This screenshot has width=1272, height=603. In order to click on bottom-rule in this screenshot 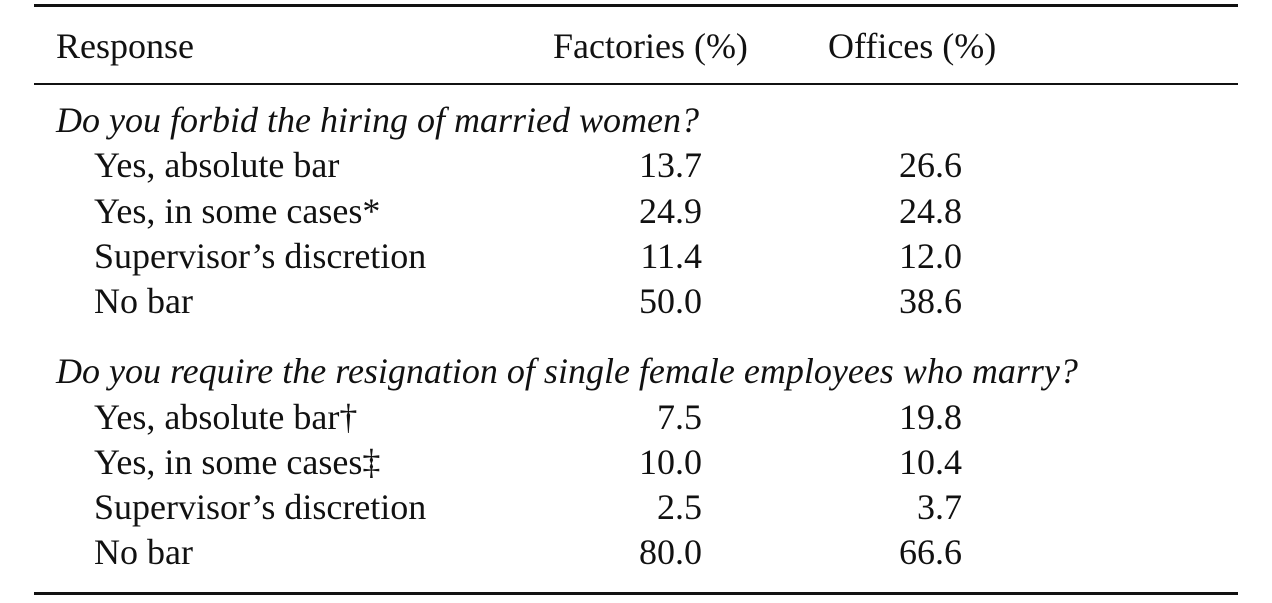, I will do `click(636, 593)`.